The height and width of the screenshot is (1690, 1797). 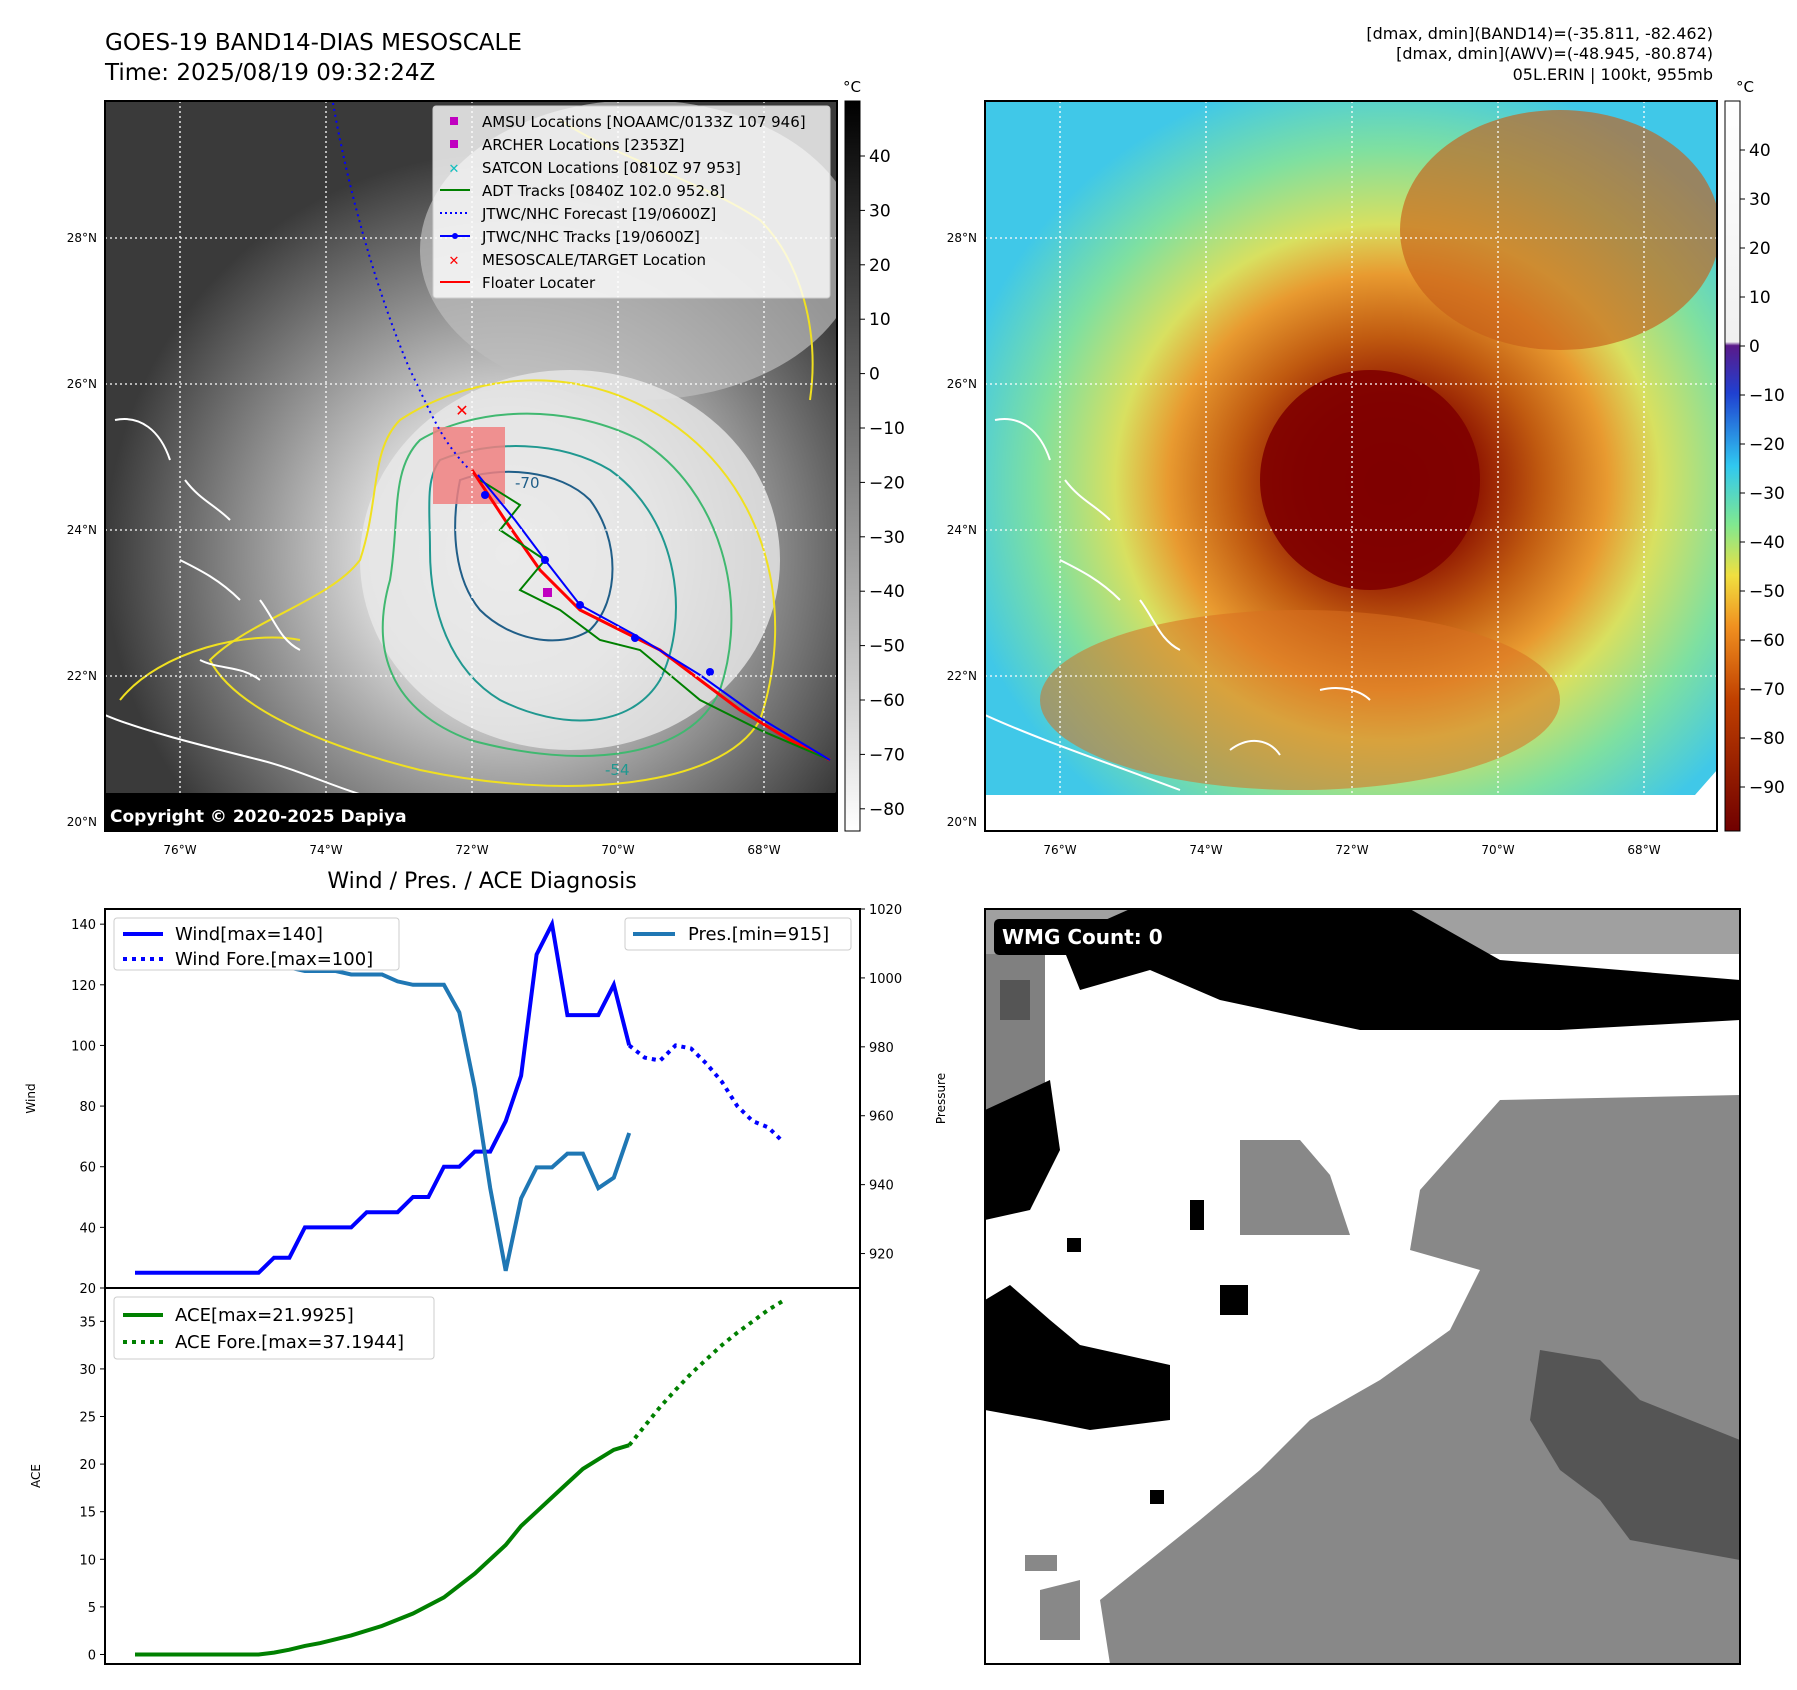 What do you see at coordinates (852, 466) in the screenshot?
I see `ir-colorbar-gradient` at bounding box center [852, 466].